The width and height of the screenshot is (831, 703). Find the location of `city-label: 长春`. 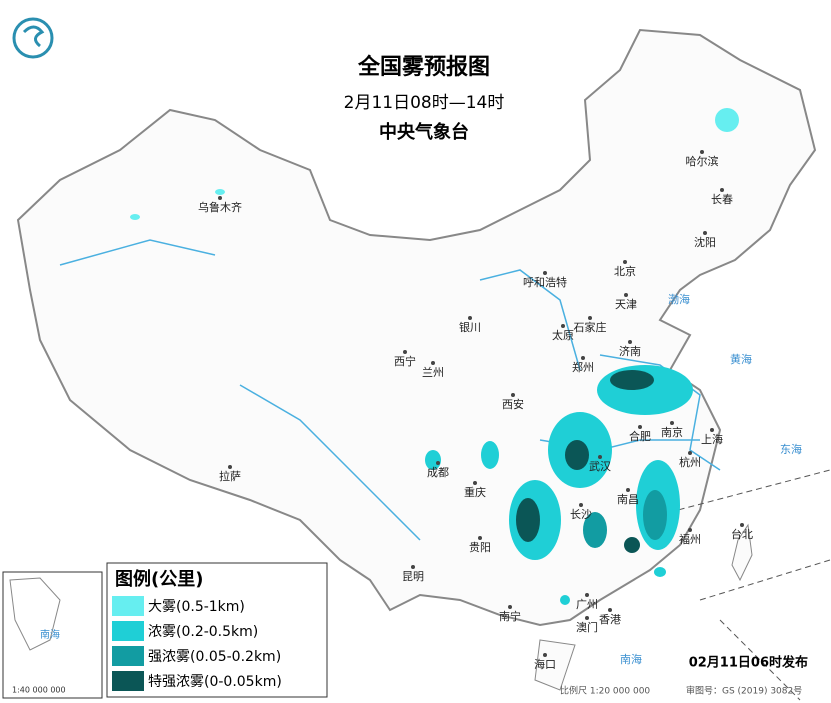

city-label: 长春 is located at coordinates (722, 199).